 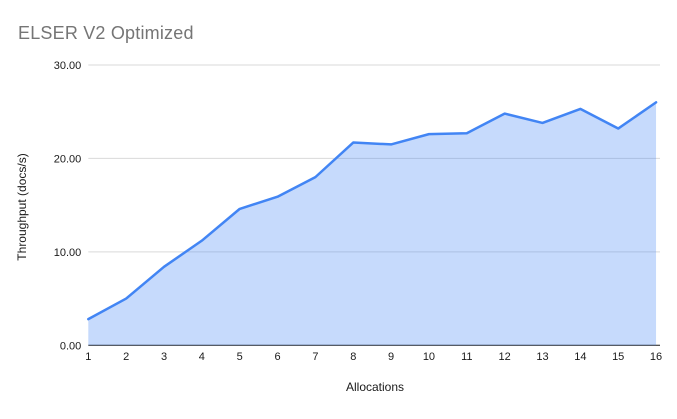 I want to click on x-tick-label: 14, so click(x=580, y=357).